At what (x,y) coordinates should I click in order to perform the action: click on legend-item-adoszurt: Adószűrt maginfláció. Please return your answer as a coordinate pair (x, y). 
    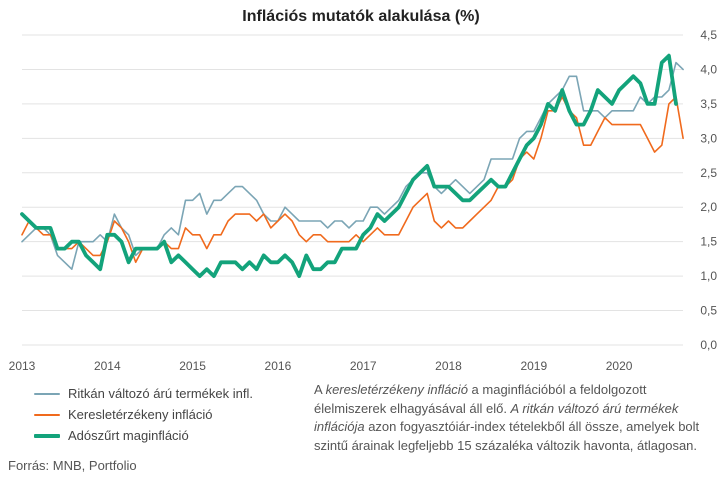
    Looking at the image, I should click on (143, 435).